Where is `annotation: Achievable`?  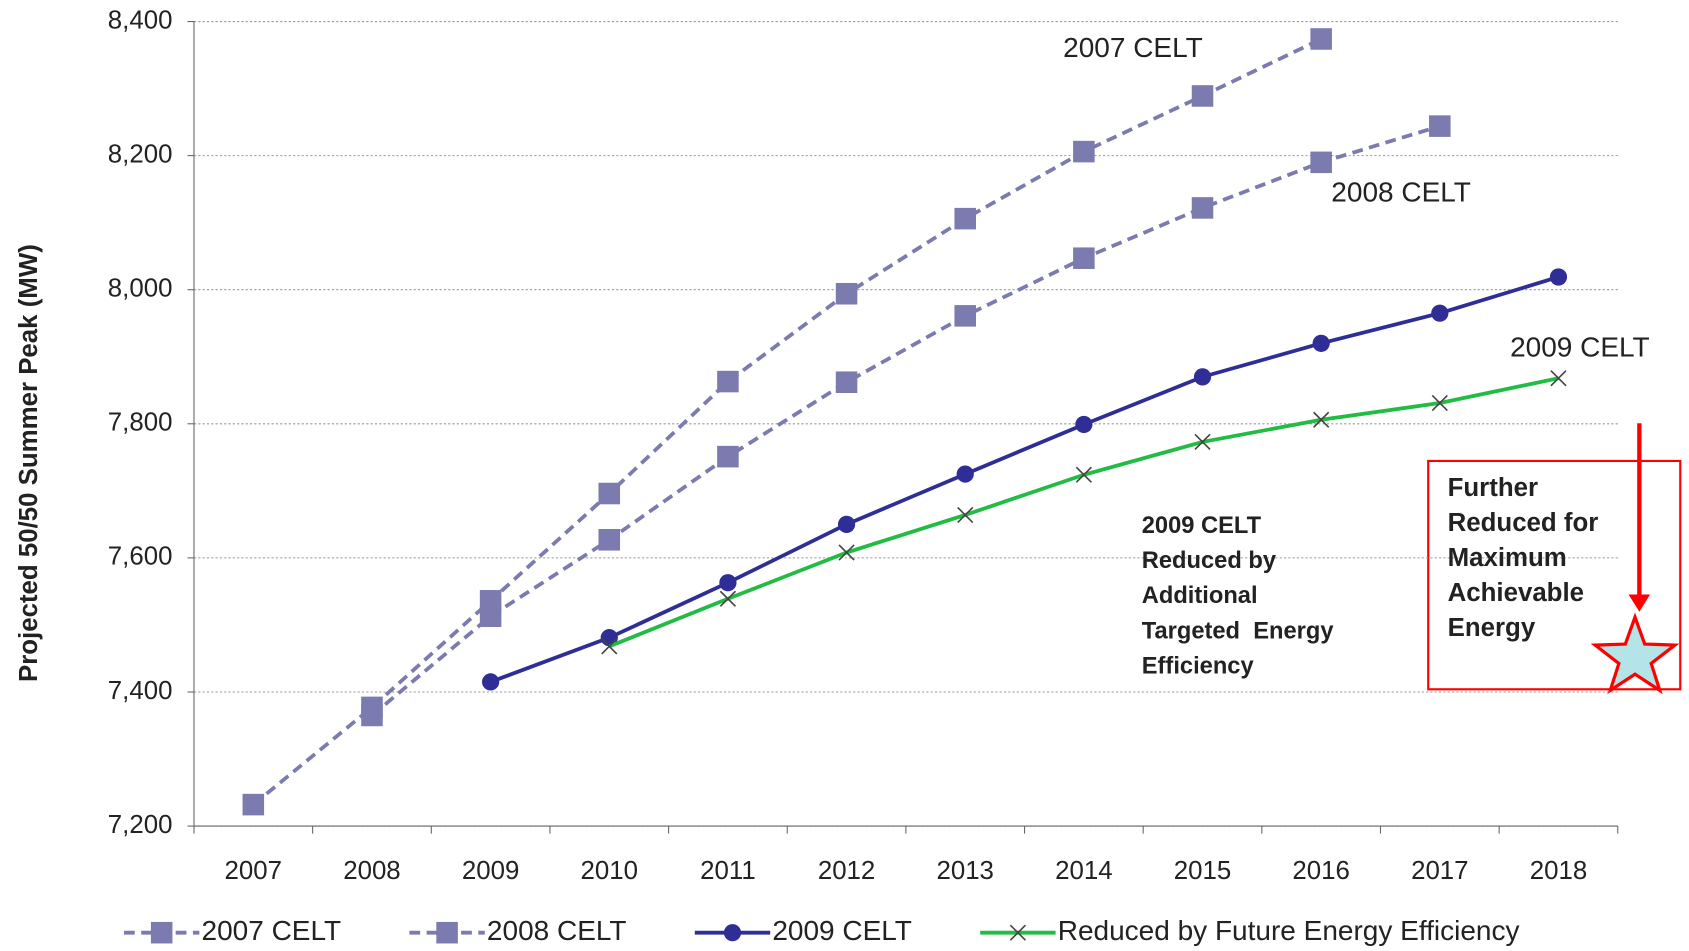 annotation: Achievable is located at coordinates (1516, 593).